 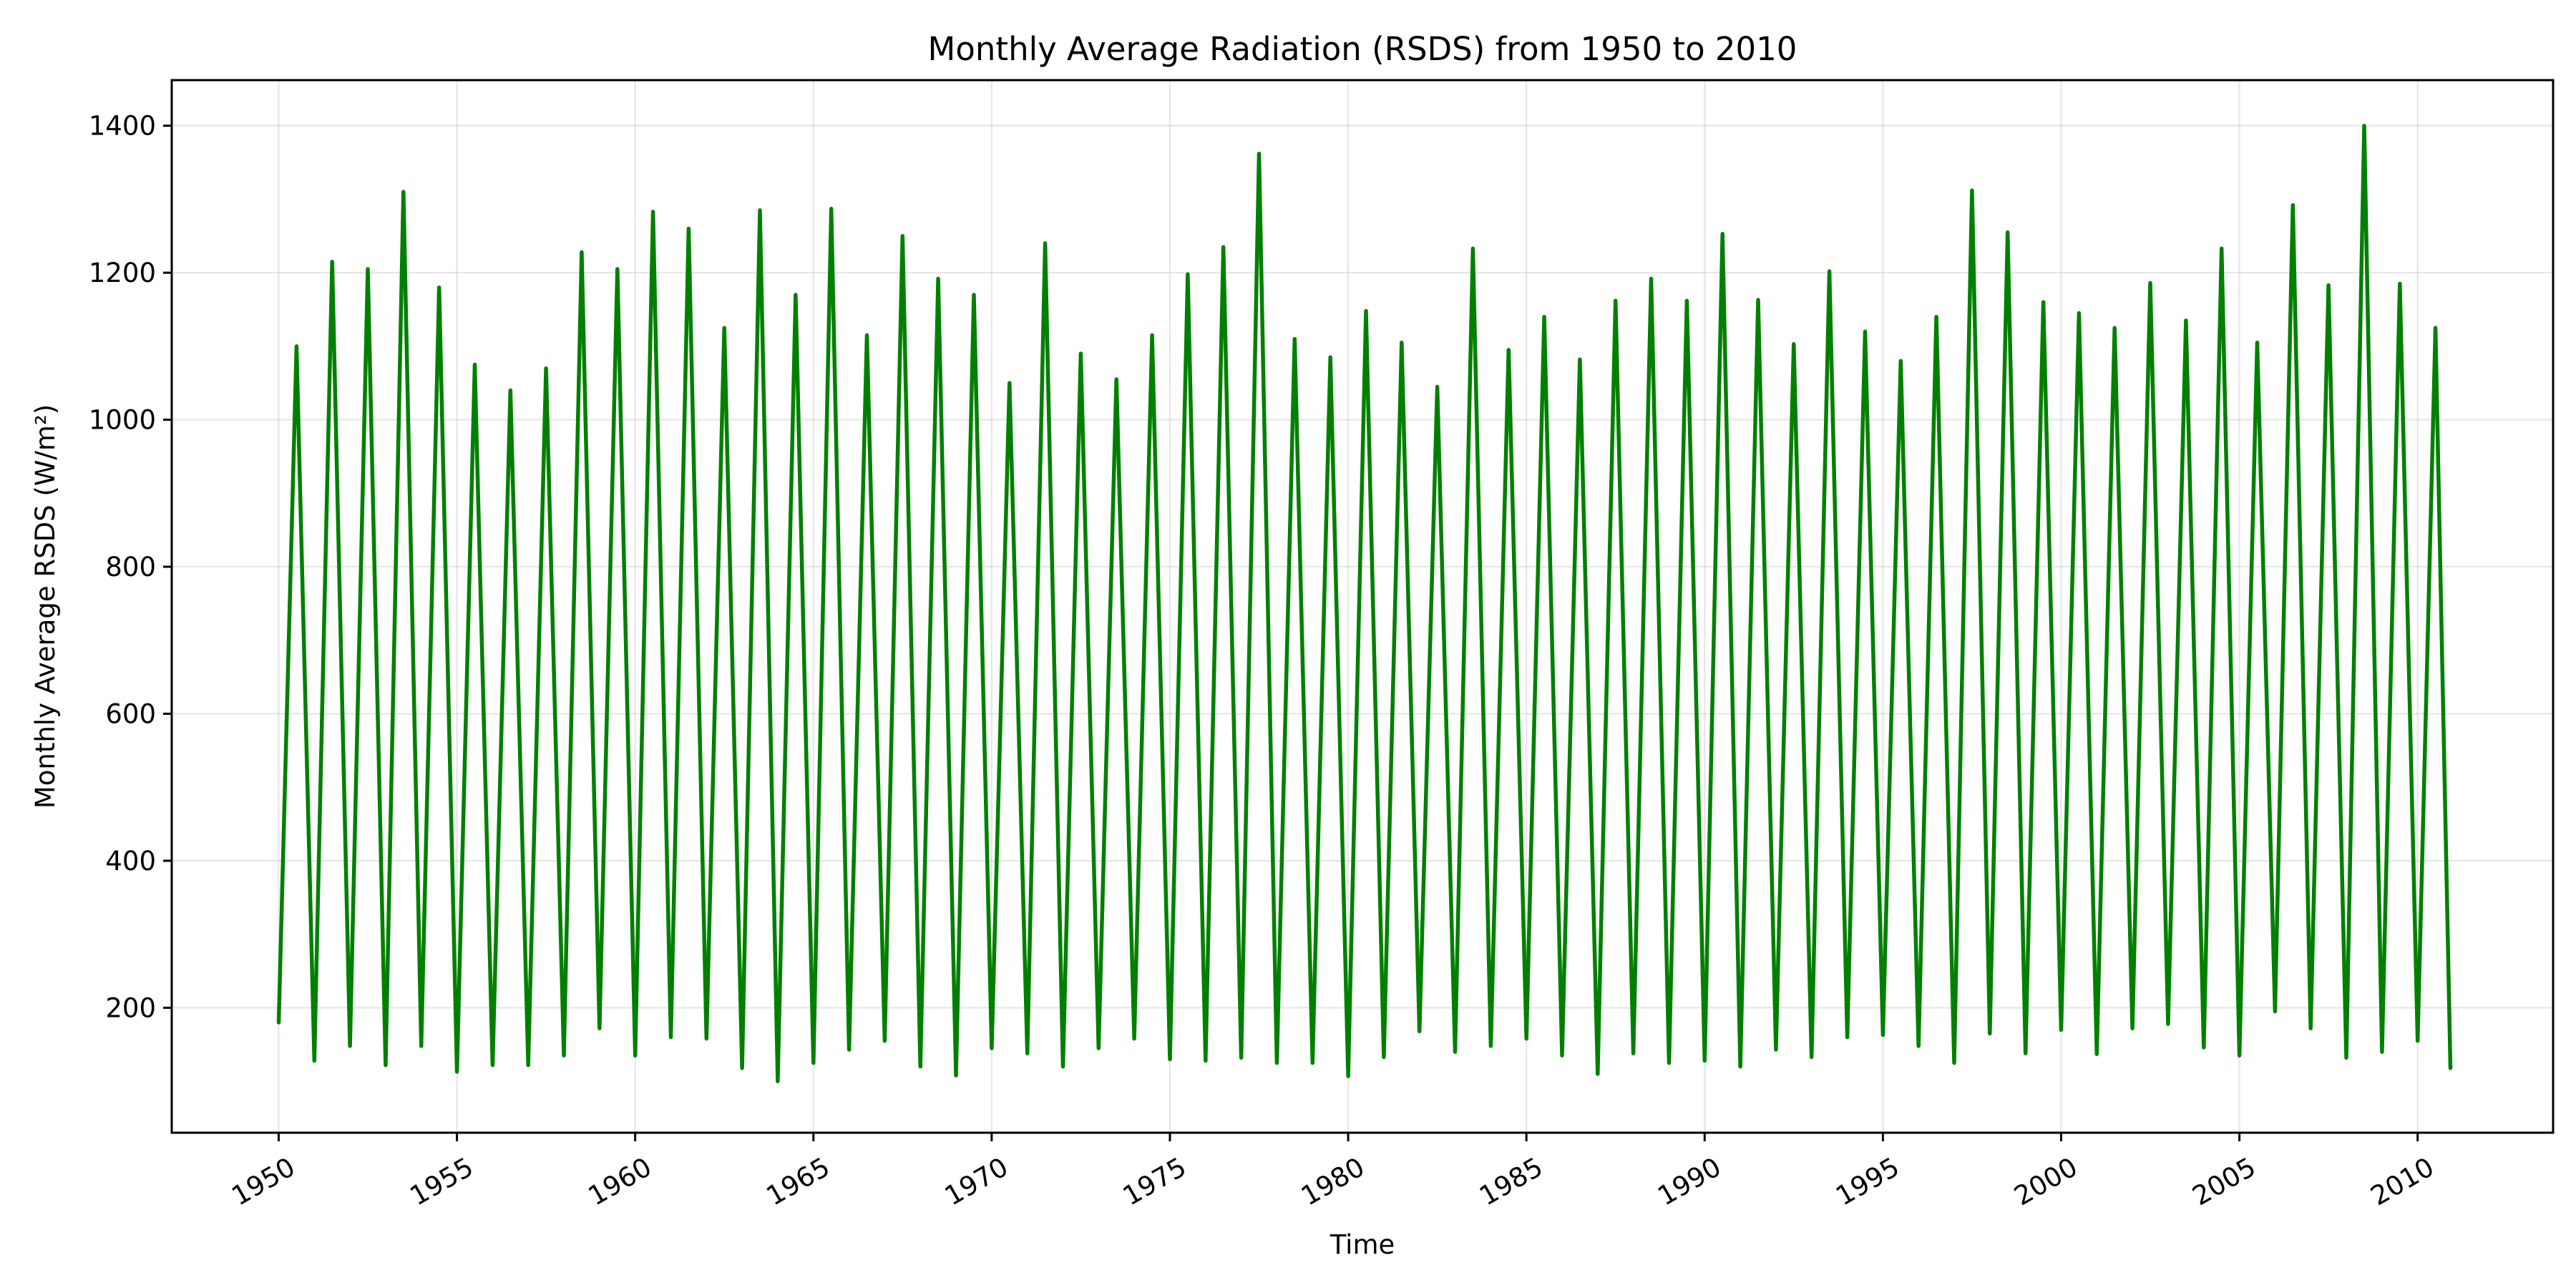 I want to click on y-tick-label: 400, so click(x=130, y=861).